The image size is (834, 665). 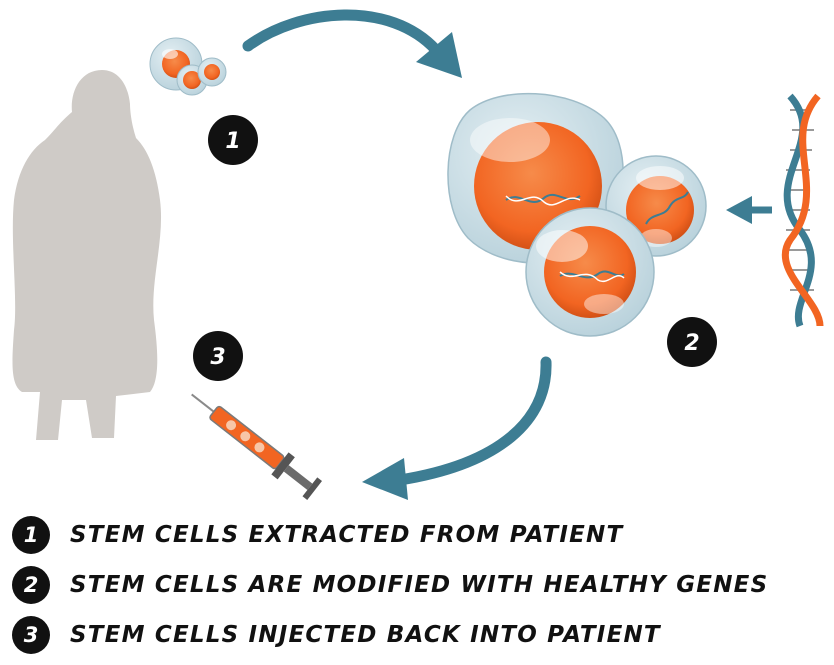 What do you see at coordinates (365, 635) in the screenshot?
I see `legend-step-text: STEM CELLS INJECTED BACK INTO PATIENT` at bounding box center [365, 635].